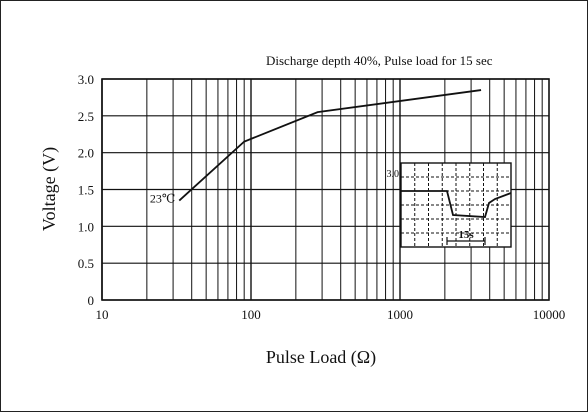 This screenshot has width=588, height=412. What do you see at coordinates (86, 226) in the screenshot?
I see `y-tick-label: 1.0` at bounding box center [86, 226].